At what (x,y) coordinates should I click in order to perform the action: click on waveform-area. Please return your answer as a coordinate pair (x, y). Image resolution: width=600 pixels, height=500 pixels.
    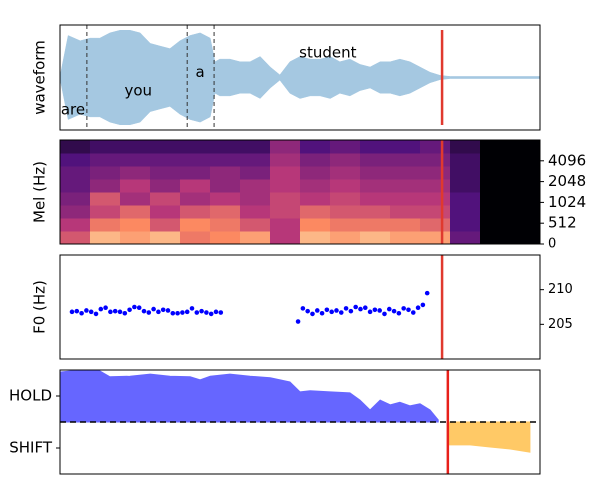
    Looking at the image, I should click on (300, 101).